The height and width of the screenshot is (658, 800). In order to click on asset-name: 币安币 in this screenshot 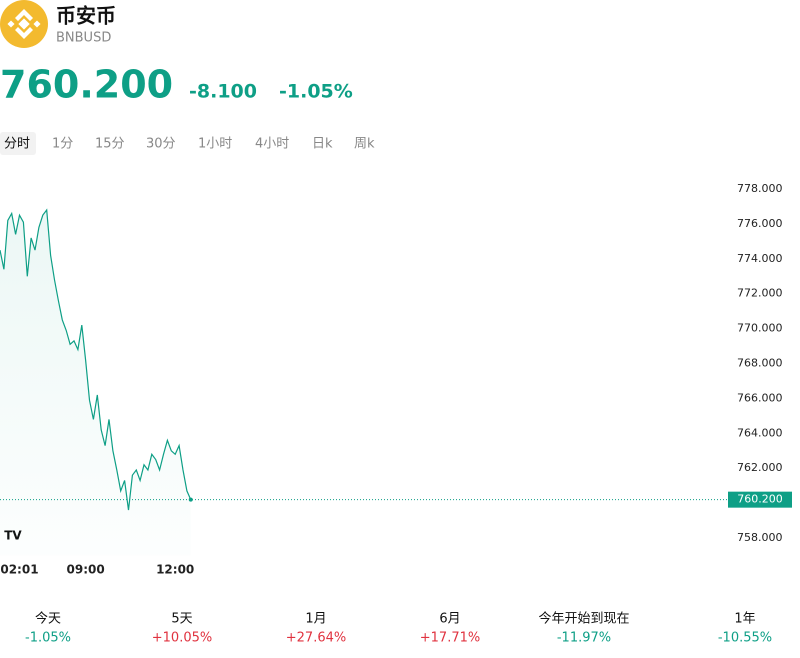, I will do `click(86, 16)`.